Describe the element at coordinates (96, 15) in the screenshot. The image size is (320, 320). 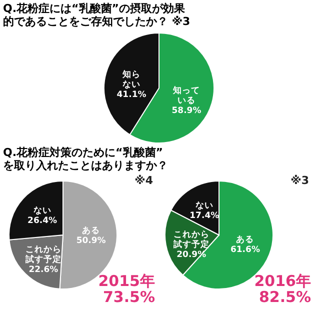
I see `chart-title: Q.花粉症には“乳酸菌”の摂取が効果的であることをご存知でしたか？ ※3` at that location.